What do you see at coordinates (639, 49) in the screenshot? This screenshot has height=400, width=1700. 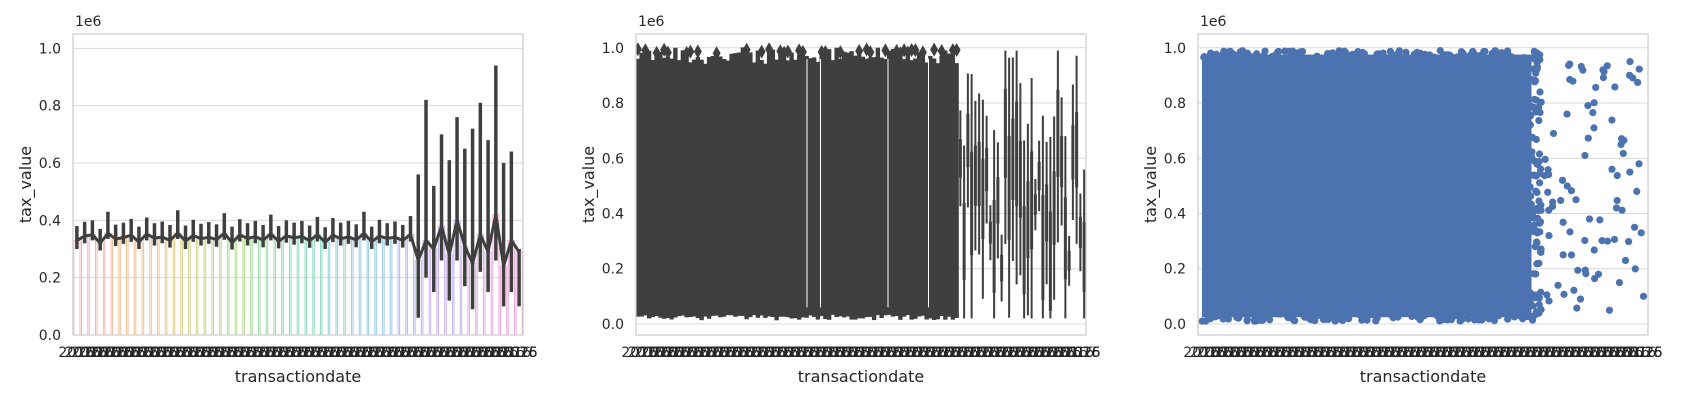 I see `flier` at bounding box center [639, 49].